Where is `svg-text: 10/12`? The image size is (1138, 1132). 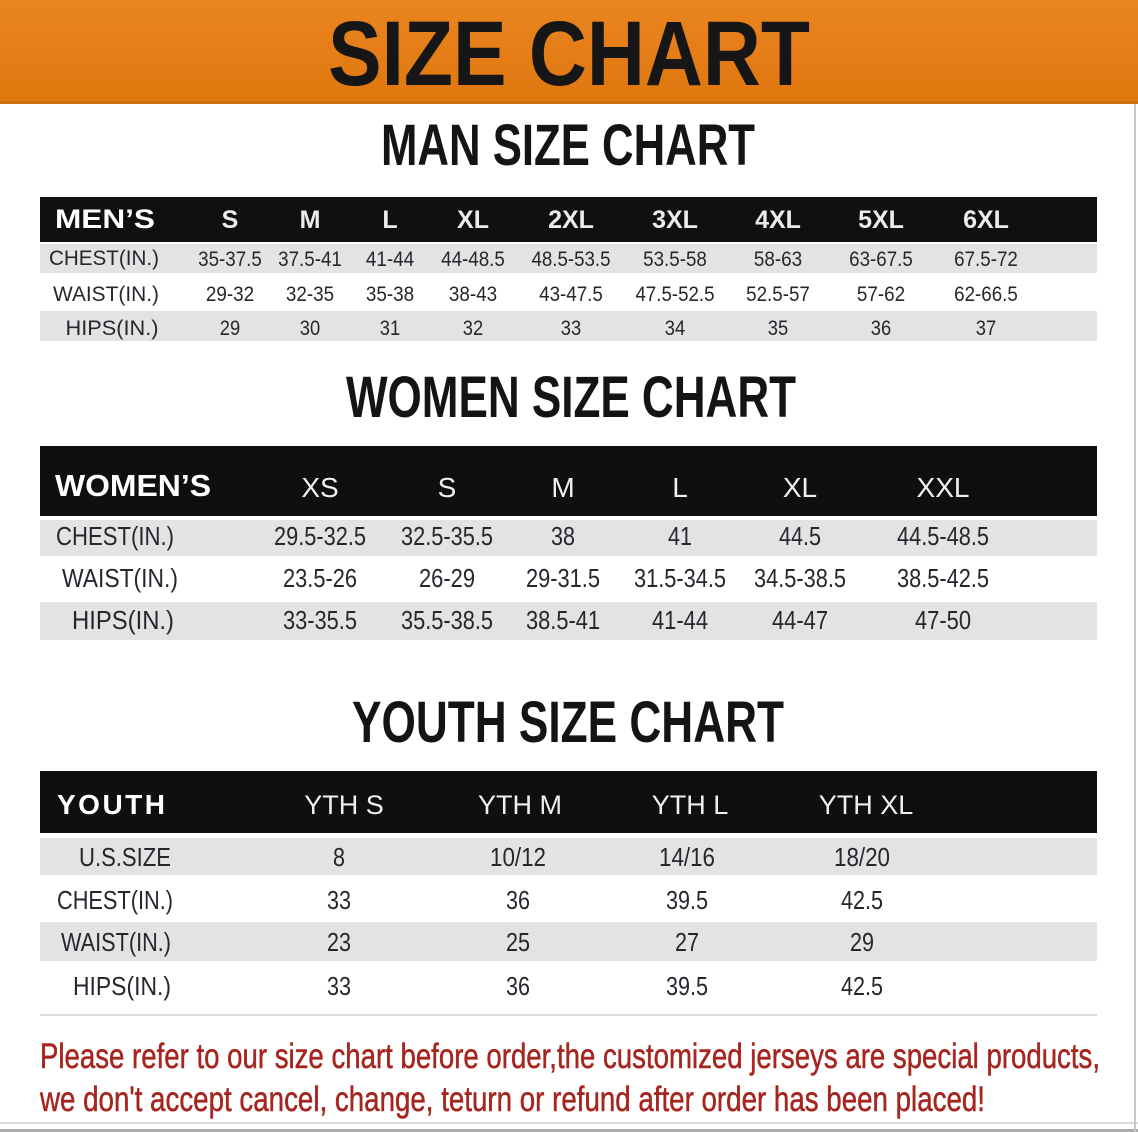 svg-text: 10/12 is located at coordinates (518, 857).